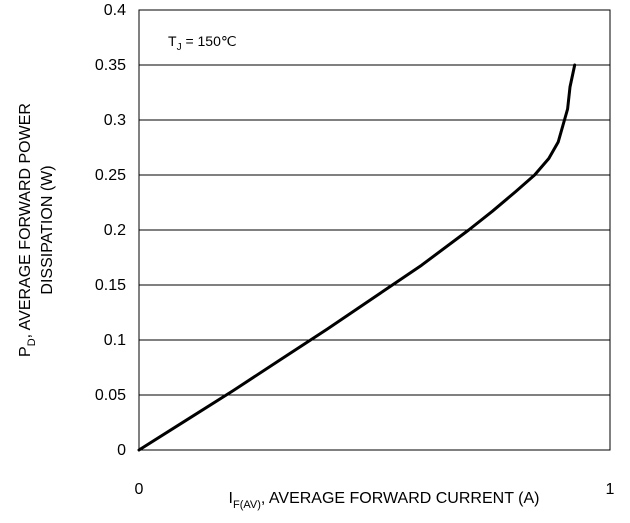 The width and height of the screenshot is (630, 523). I want to click on x-tick-label: 1, so click(610, 489).